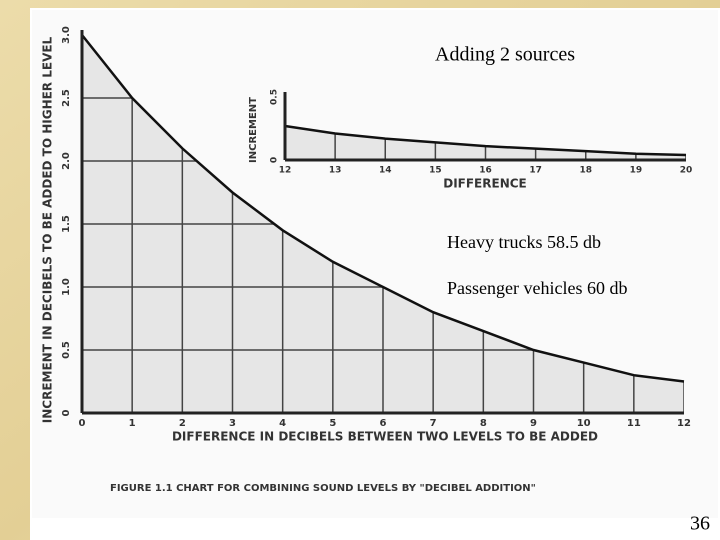 The width and height of the screenshot is (720, 540). What do you see at coordinates (533, 423) in the screenshot?
I see `x-tick-label: 9` at bounding box center [533, 423].